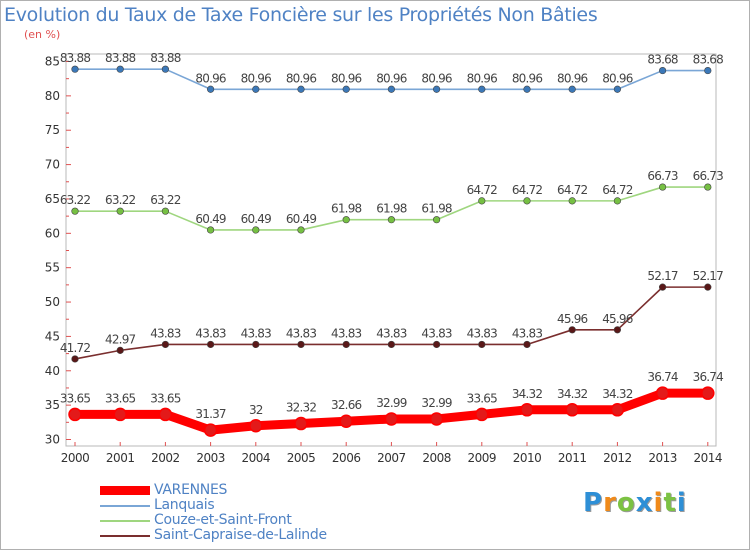 Image resolution: width=750 pixels, height=550 pixels. I want to click on point-lanquais-2002, so click(165, 69).